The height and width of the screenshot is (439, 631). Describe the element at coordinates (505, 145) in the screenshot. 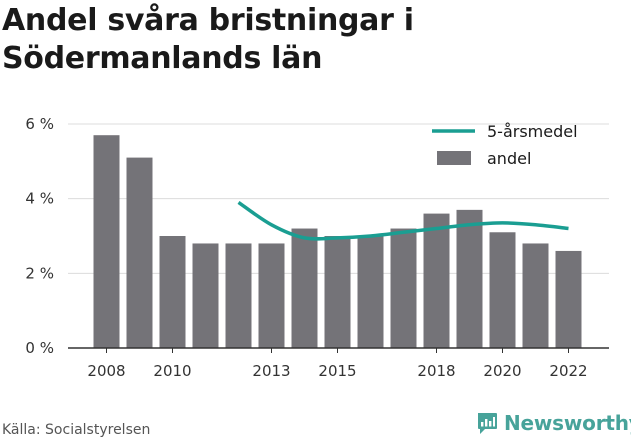

I see `legend: 5-årsmedel andel` at that location.